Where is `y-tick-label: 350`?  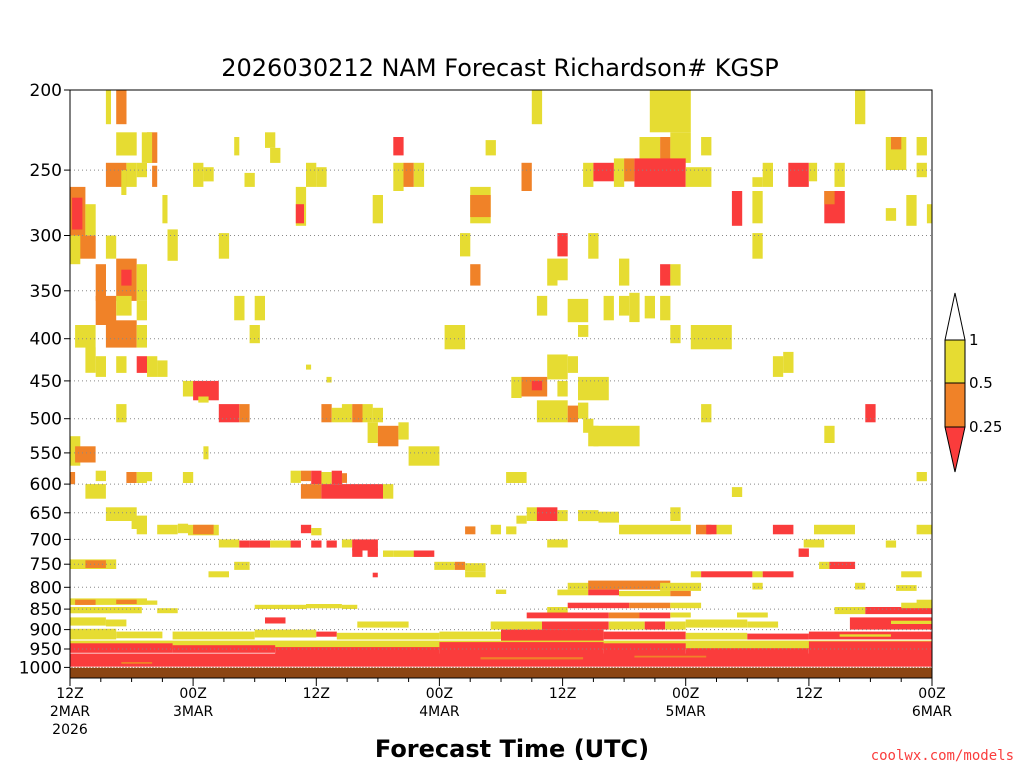
y-tick-label: 350 is located at coordinates (46, 292).